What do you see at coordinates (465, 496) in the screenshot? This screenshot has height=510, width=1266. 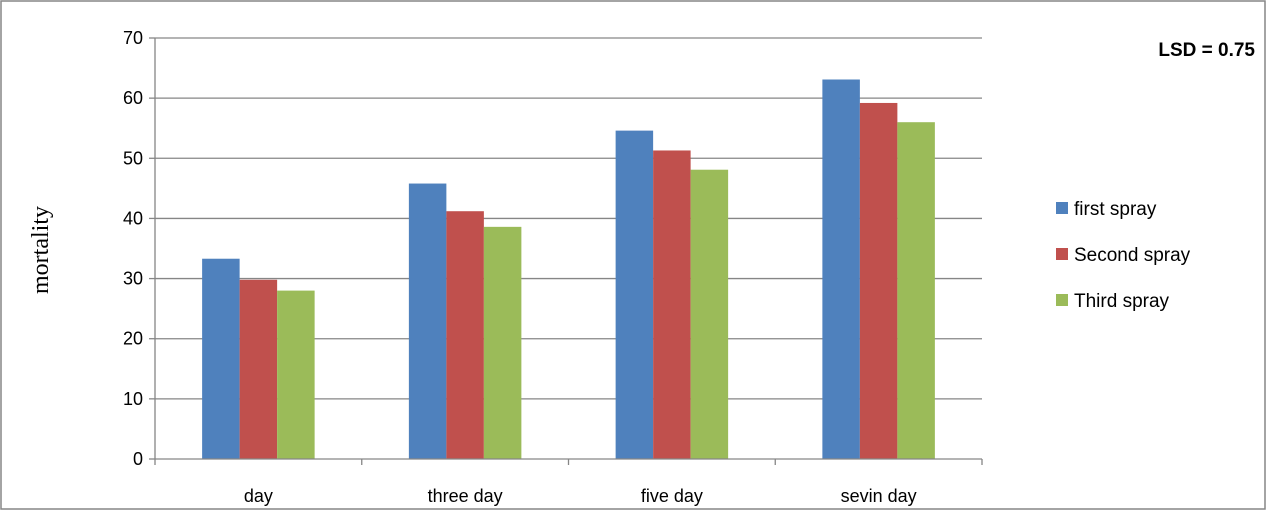 I see `x-tick-label-1: three day` at bounding box center [465, 496].